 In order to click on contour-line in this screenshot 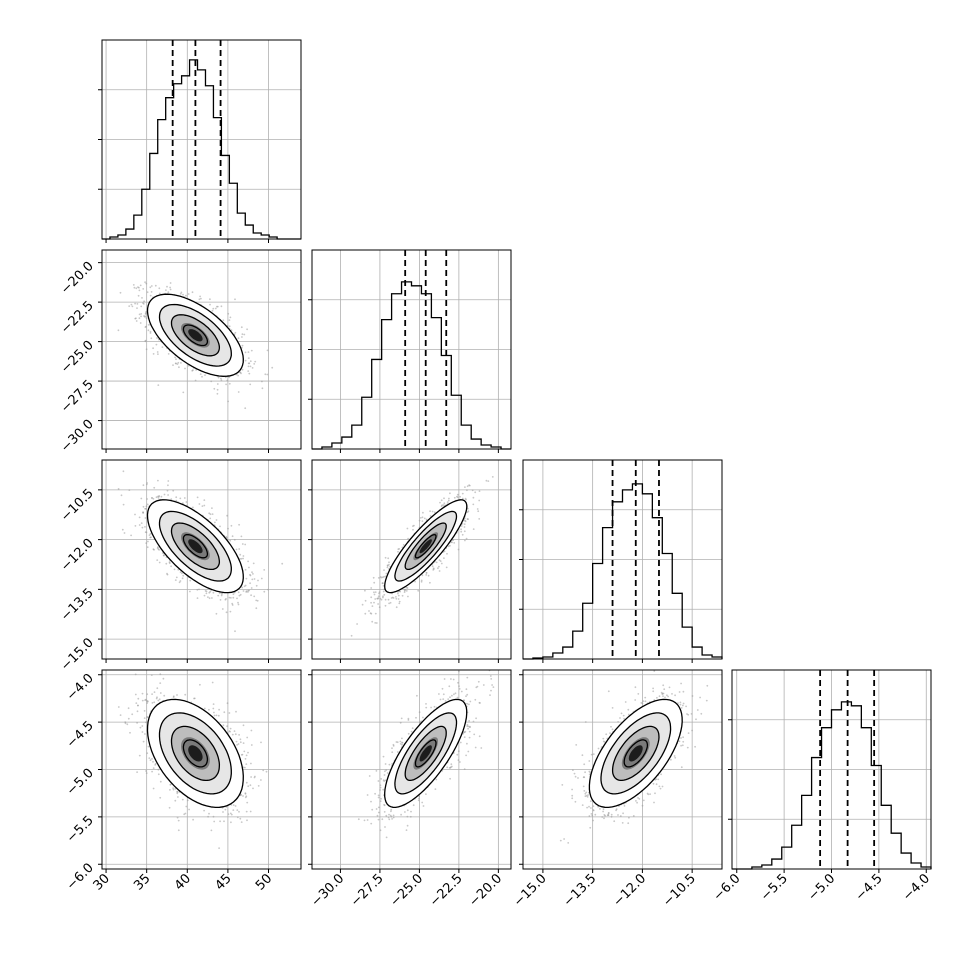, I will do `click(195, 335)`.